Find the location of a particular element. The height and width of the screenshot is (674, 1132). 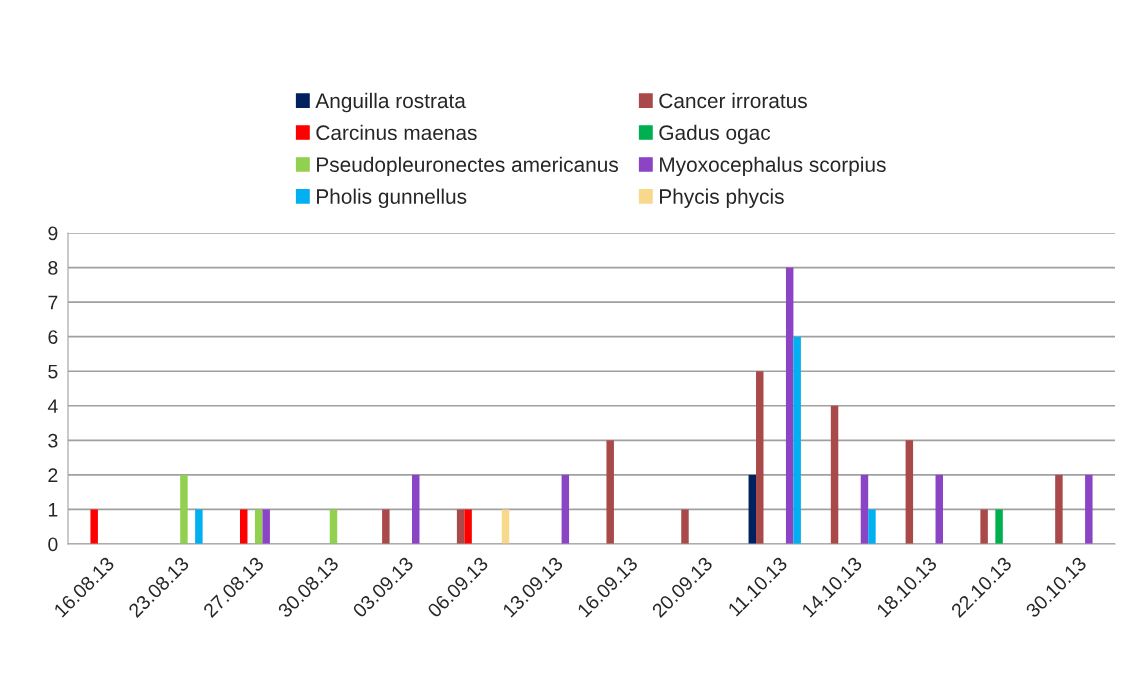

y-tick-label: 0 is located at coordinates (53, 544).